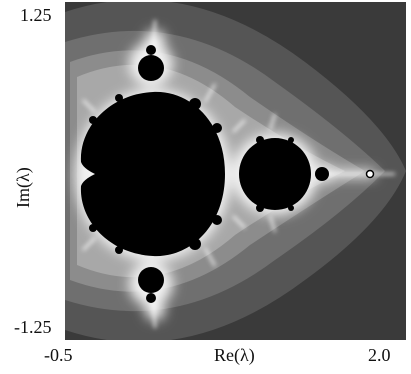 The width and height of the screenshot is (411, 374). What do you see at coordinates (151, 68) in the screenshot?
I see `top-bulb` at bounding box center [151, 68].